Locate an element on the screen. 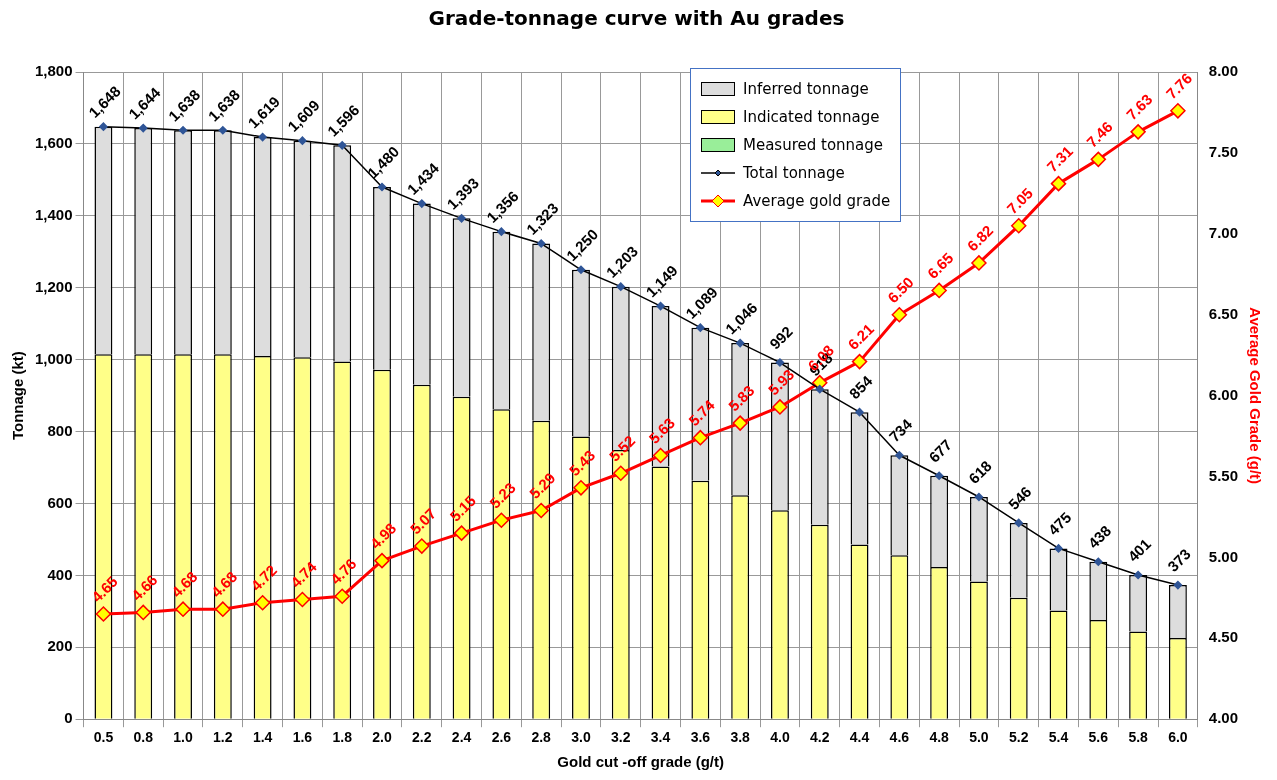 The width and height of the screenshot is (1277, 780). data-label: 438 is located at coordinates (1099, 536).